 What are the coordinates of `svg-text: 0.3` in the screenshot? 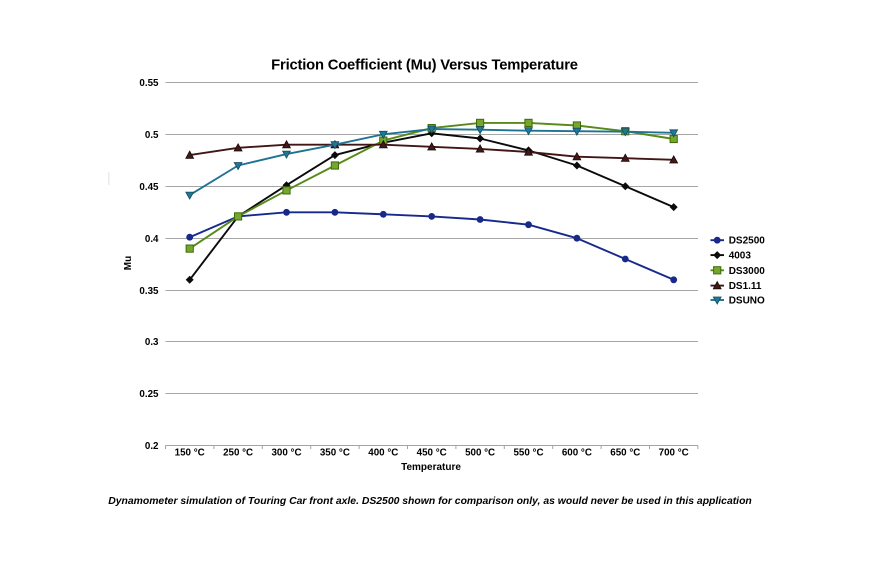 It's located at (152, 342).